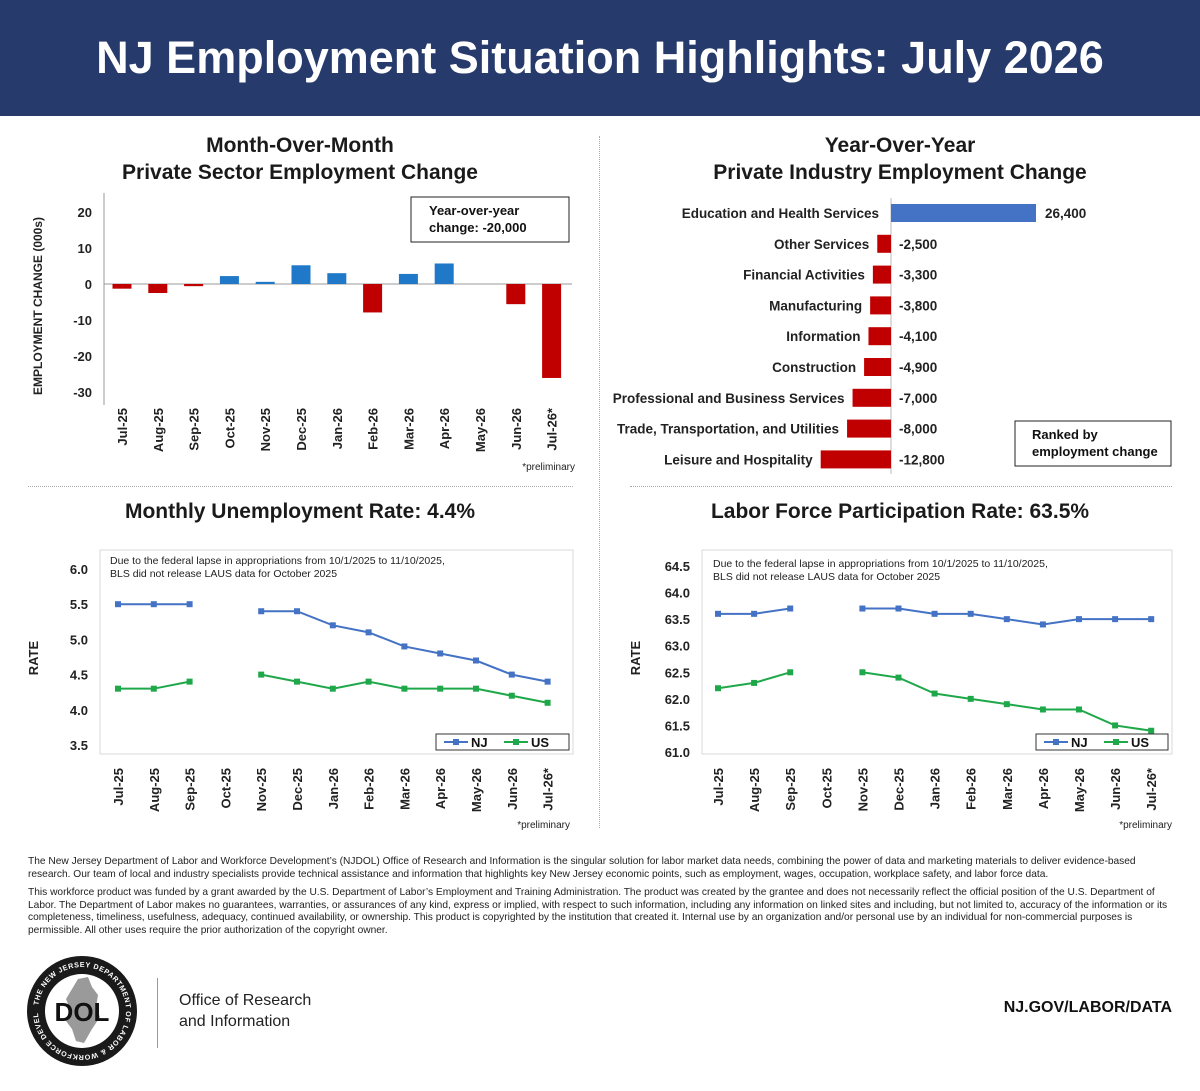 The height and width of the screenshot is (1091, 1200). What do you see at coordinates (677, 725) in the screenshot?
I see `lfpr-ytick-label: 61.5` at bounding box center [677, 725].